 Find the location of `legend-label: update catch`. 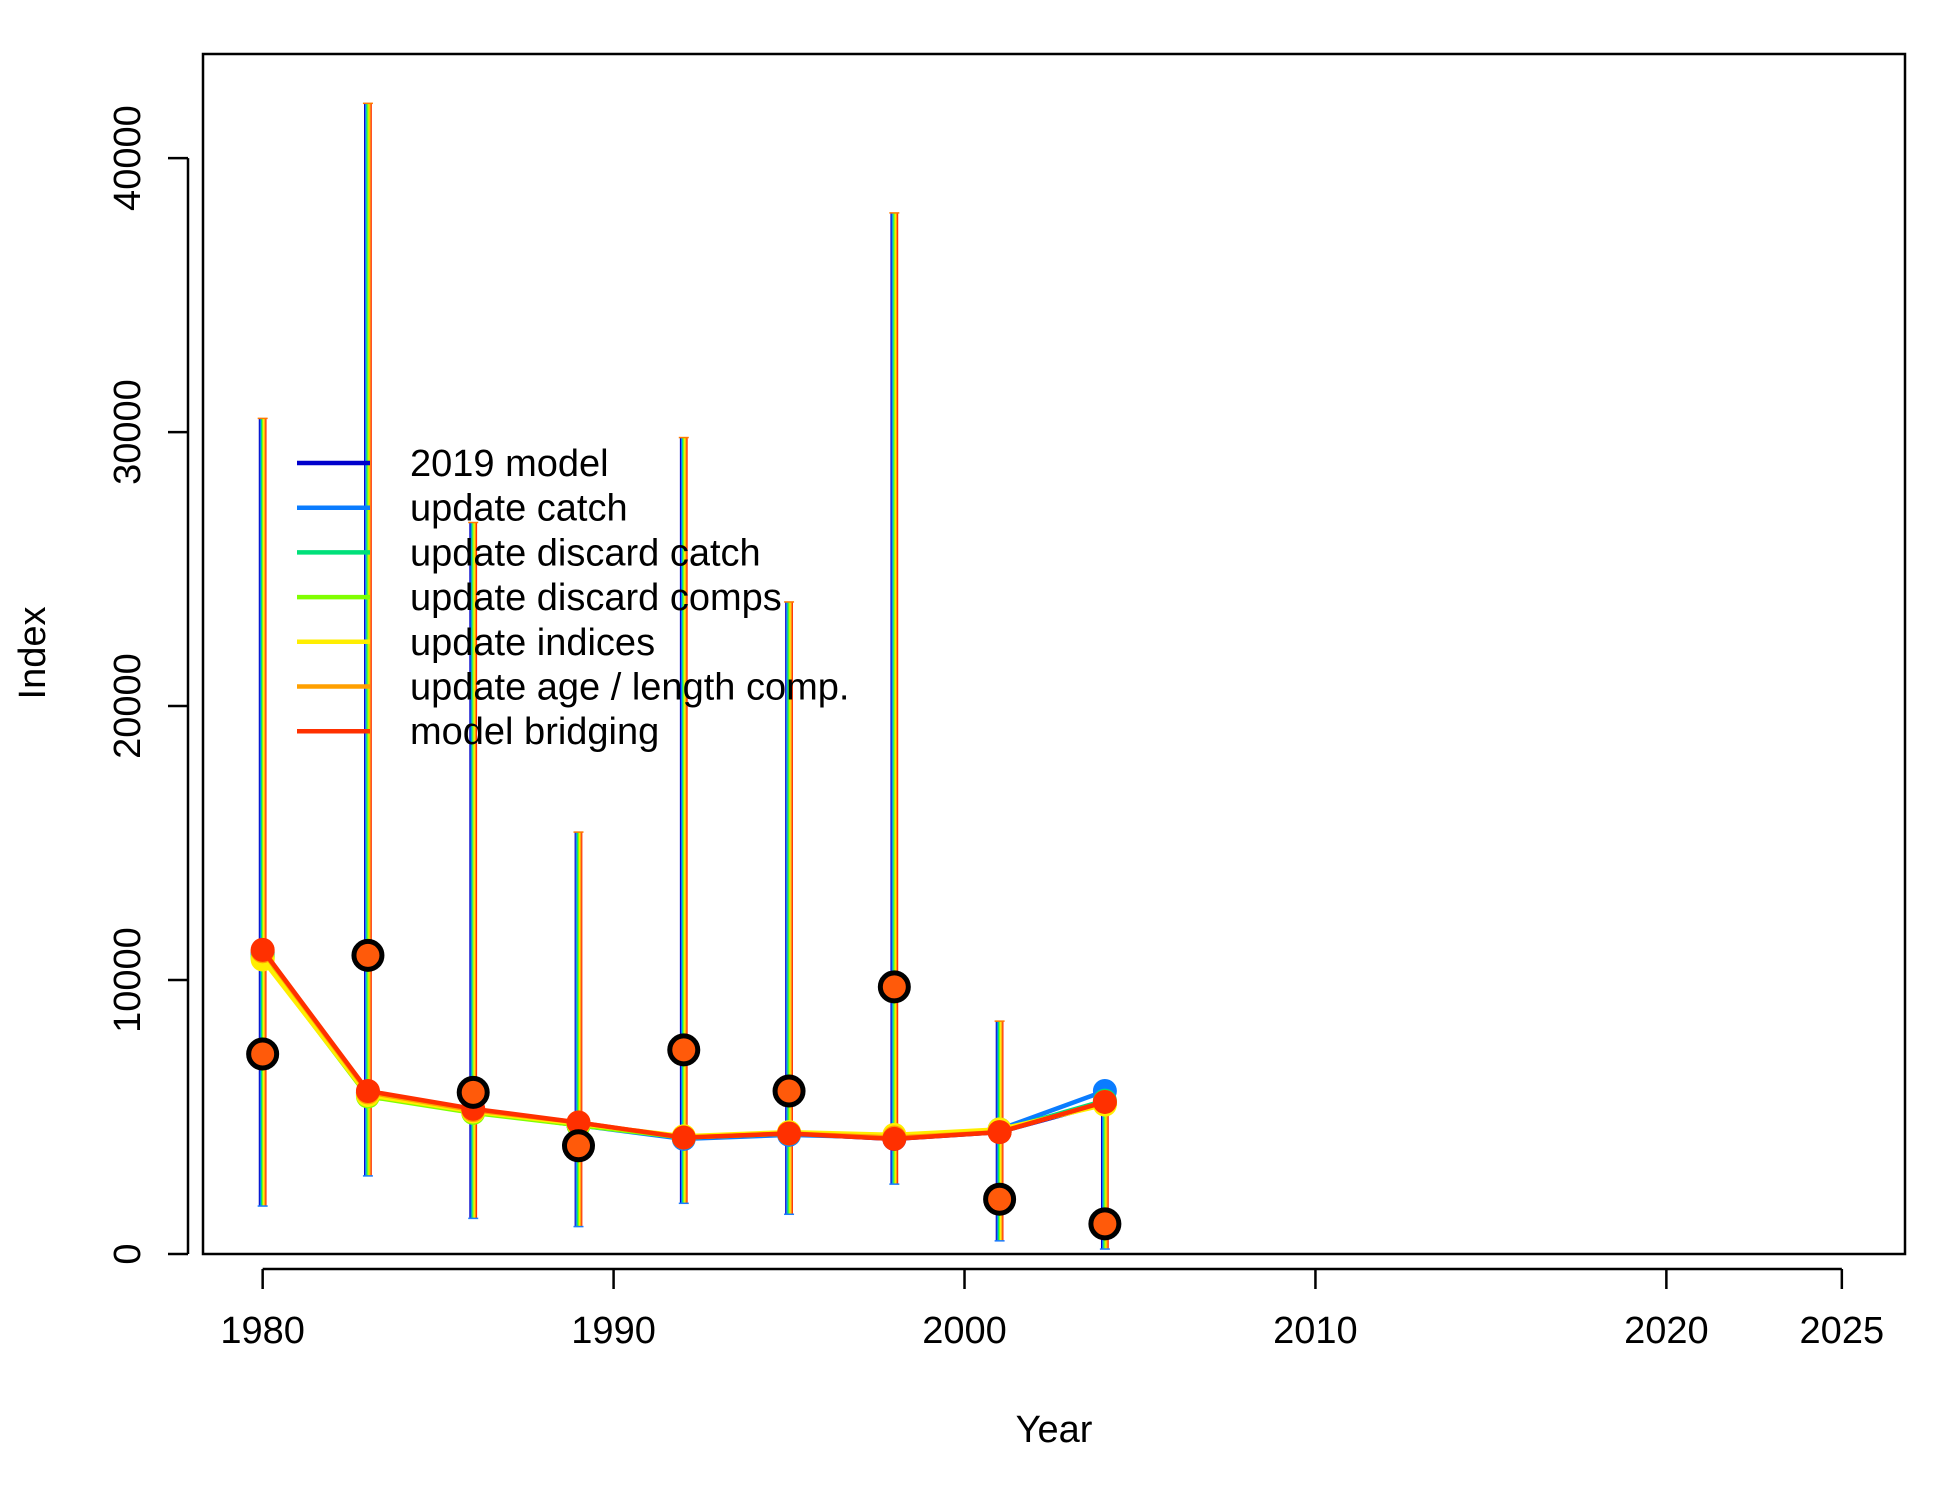

legend-label: update catch is located at coordinates (519, 509).